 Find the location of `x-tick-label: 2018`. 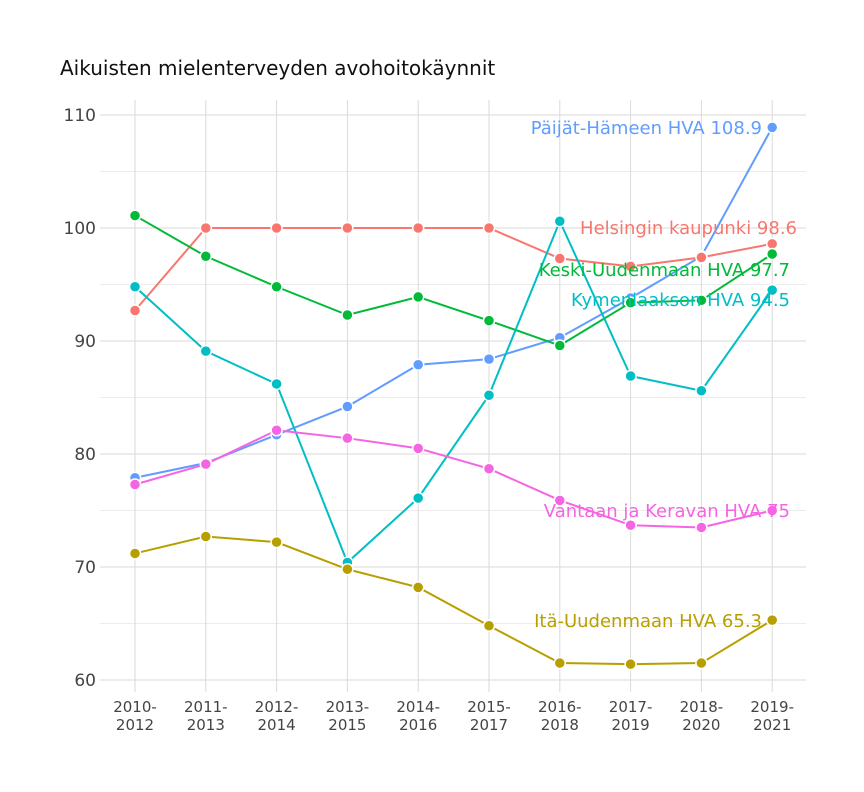

x-tick-label: 2018 is located at coordinates (560, 725).